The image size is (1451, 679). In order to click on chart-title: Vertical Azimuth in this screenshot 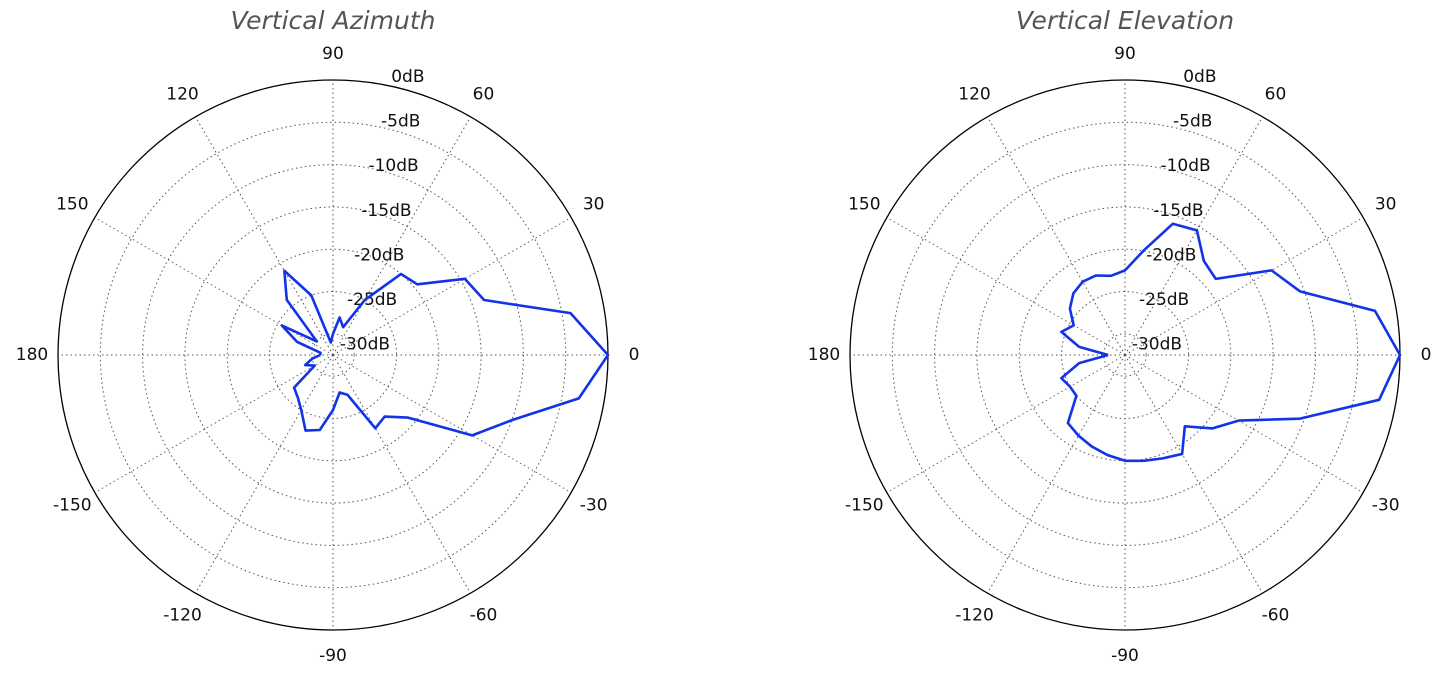, I will do `click(332, 20)`.